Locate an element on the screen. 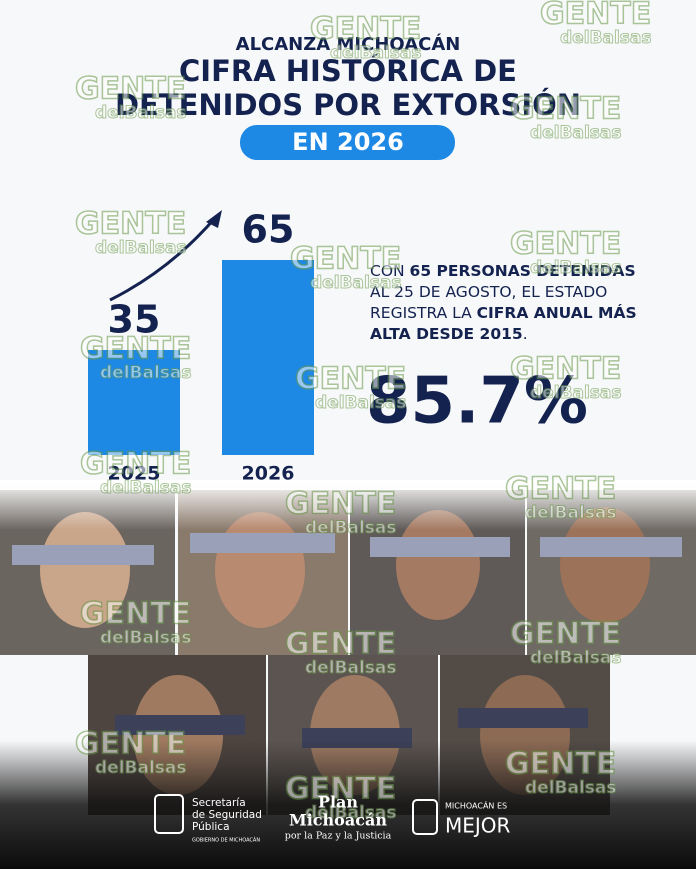 The height and width of the screenshot is (869, 696). value-label: 35 is located at coordinates (134, 320).